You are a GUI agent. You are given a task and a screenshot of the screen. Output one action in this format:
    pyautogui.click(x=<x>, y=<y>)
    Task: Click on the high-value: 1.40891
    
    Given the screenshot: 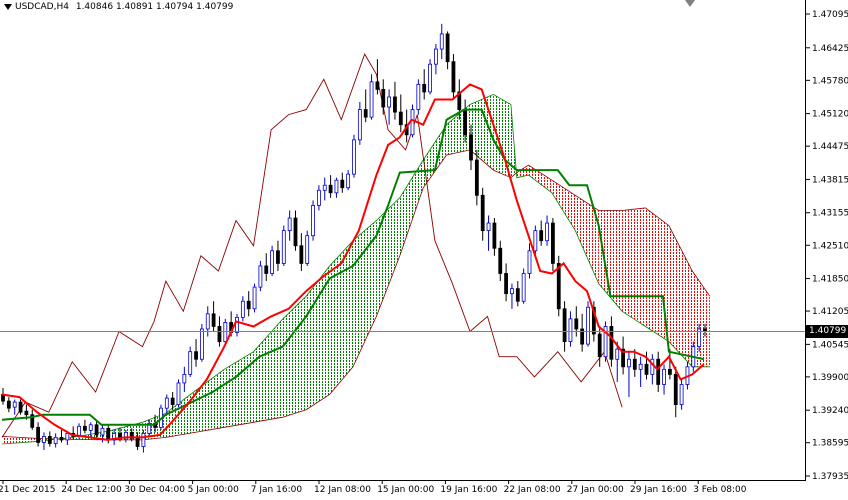 What is the action you would take?
    pyautogui.click(x=134, y=7)
    